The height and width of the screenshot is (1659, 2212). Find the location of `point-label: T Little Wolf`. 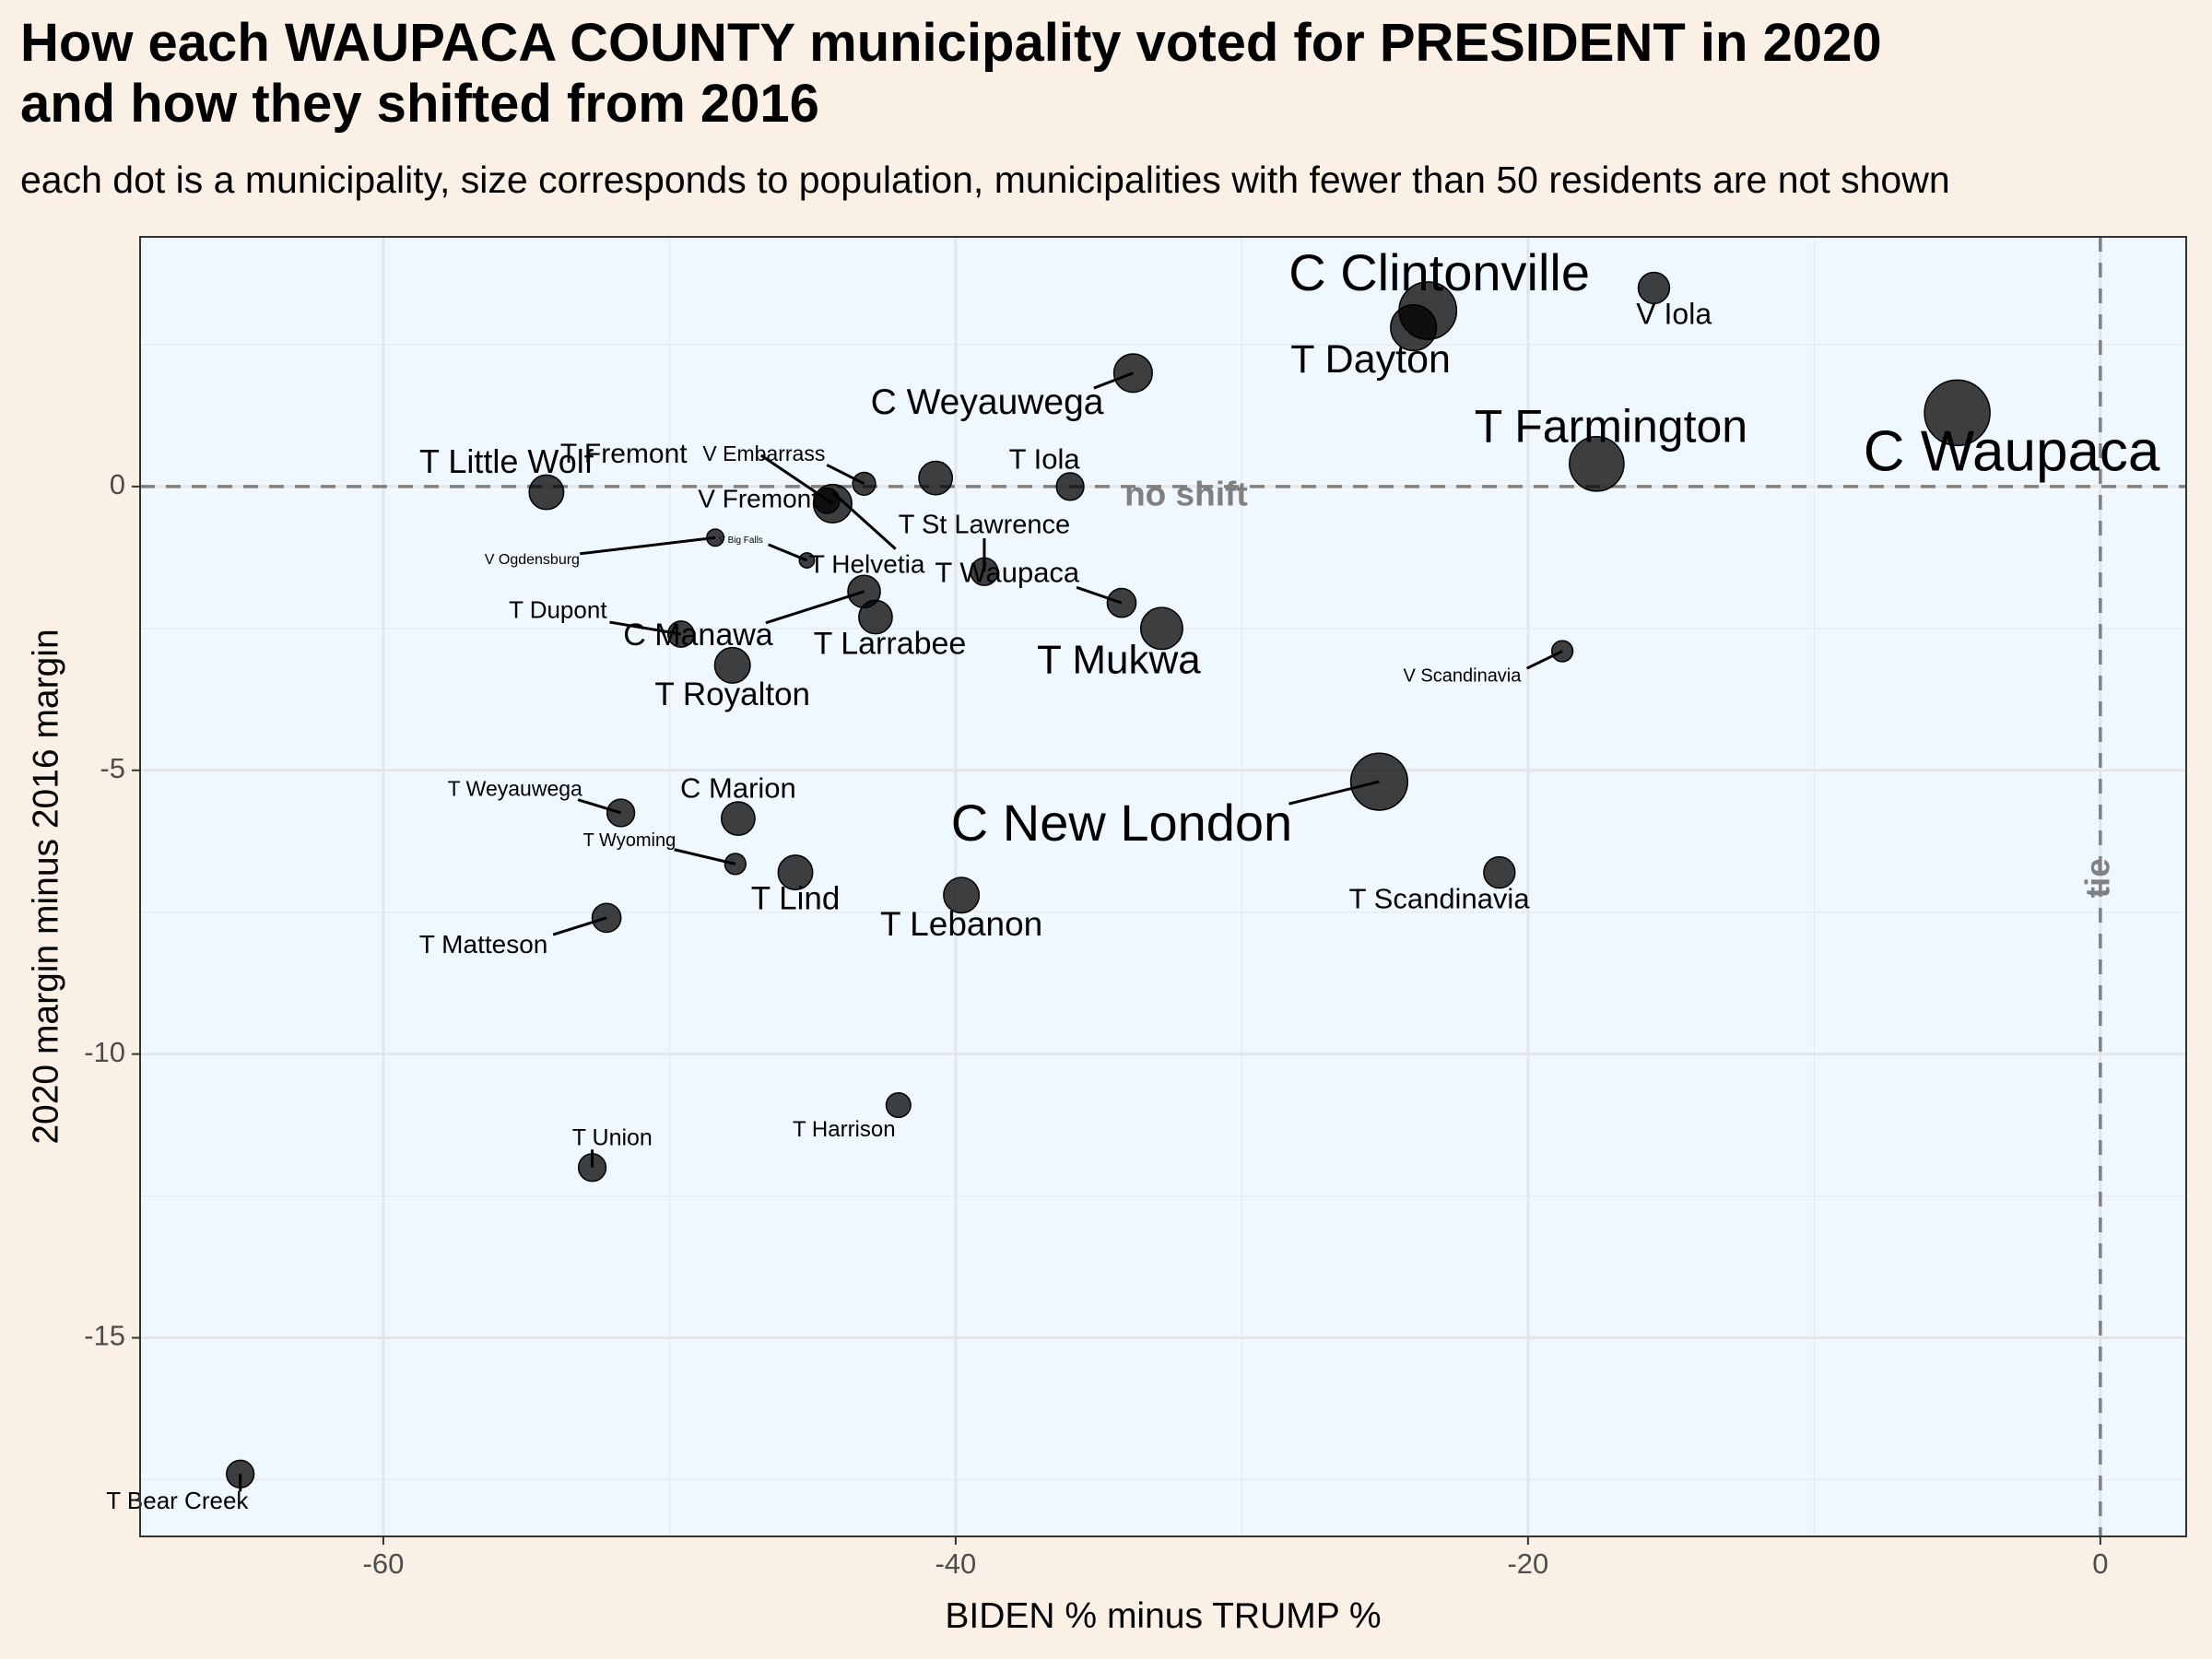

point-label: T Little Wolf is located at coordinates (506, 461).